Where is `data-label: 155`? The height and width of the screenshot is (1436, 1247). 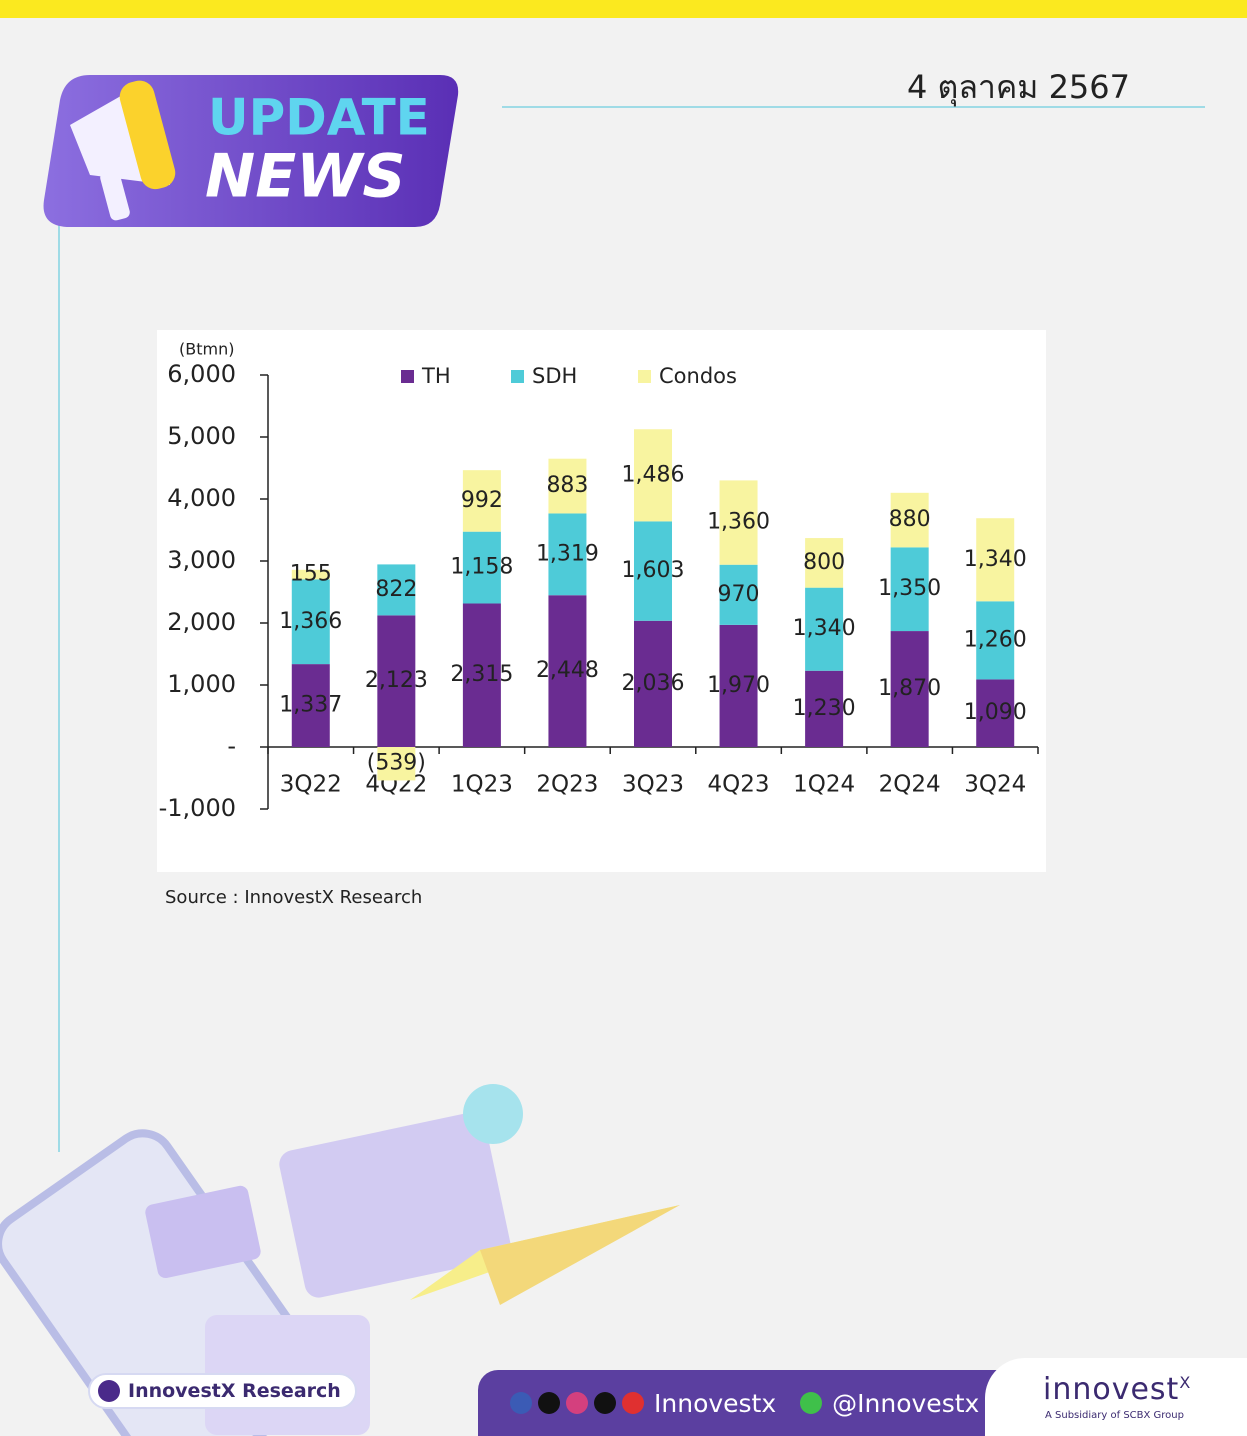 data-label: 155 is located at coordinates (311, 574).